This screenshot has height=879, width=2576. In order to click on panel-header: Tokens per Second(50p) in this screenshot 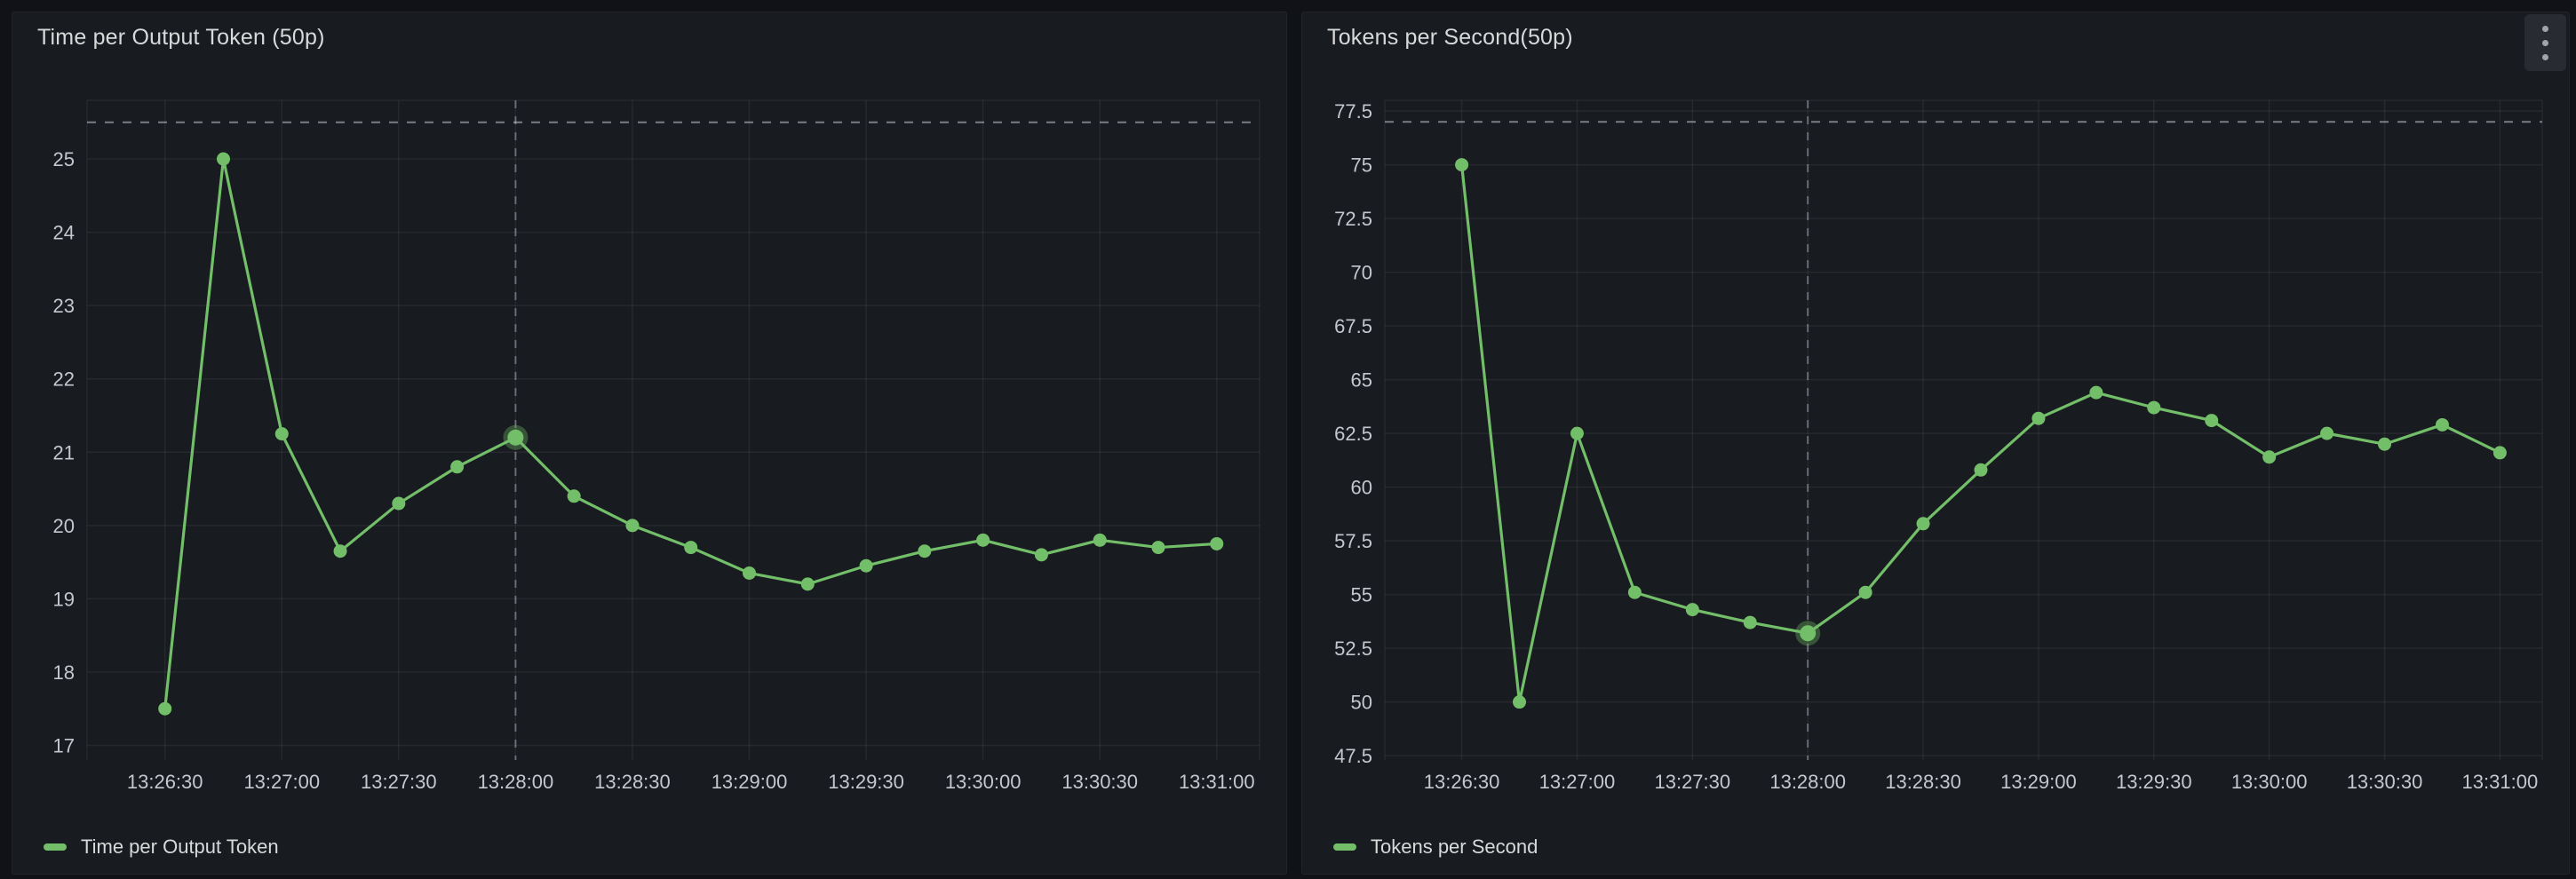, I will do `click(1935, 42)`.